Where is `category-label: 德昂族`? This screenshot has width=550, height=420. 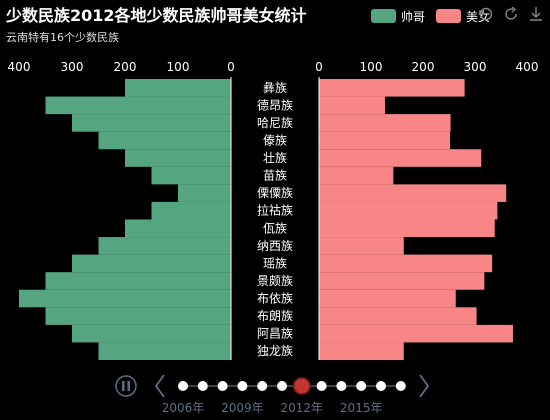
category-label: 德昂族 is located at coordinates (275, 104).